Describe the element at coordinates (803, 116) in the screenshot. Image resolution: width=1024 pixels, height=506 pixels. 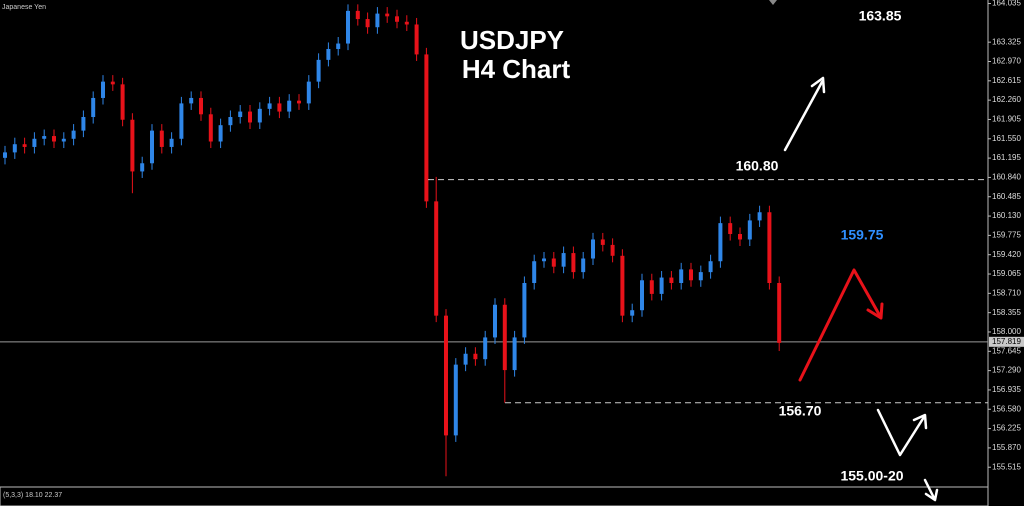
I see `arrow-up` at that location.